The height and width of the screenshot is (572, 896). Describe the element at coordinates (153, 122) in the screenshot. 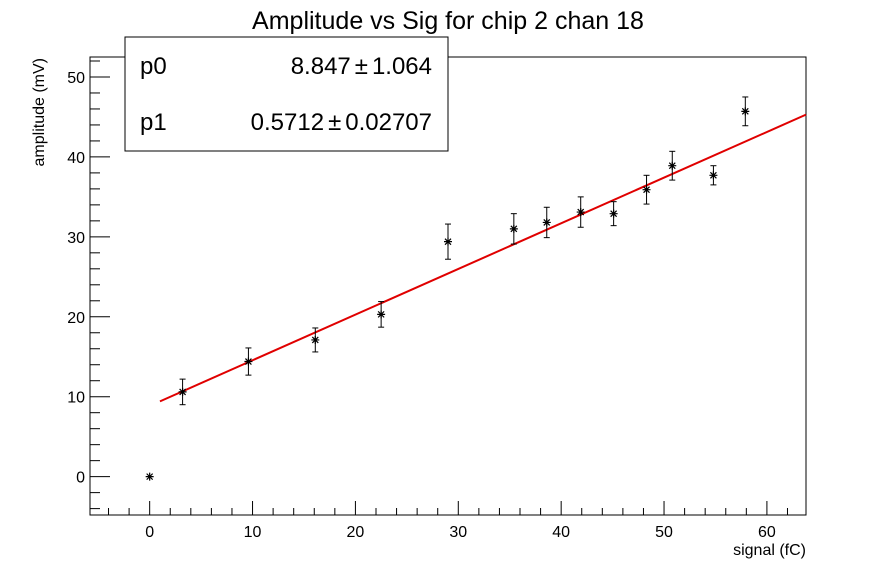

I see `stats-p1-name: p1` at that location.